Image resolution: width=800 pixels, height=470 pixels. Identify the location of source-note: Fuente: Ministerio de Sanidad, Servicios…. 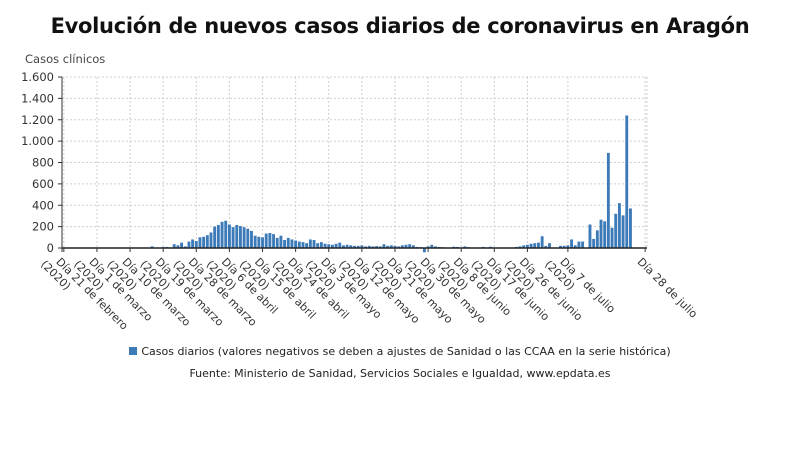
(400, 373).